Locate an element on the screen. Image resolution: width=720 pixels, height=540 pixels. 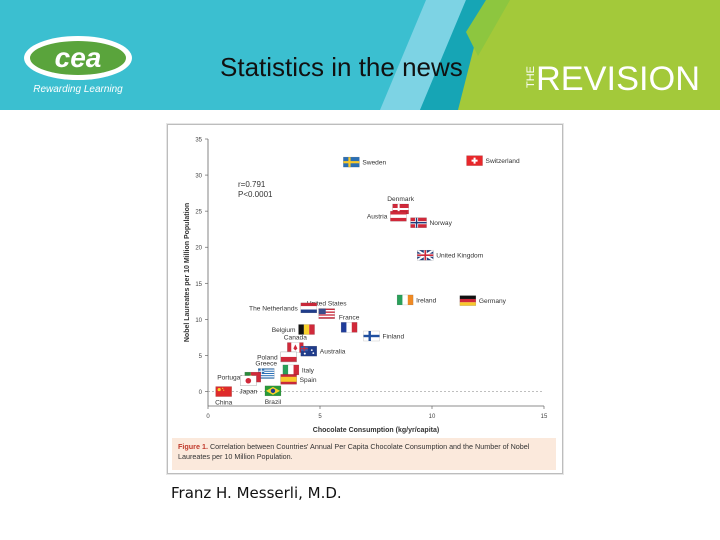
data-point-label: China is located at coordinates (224, 403).